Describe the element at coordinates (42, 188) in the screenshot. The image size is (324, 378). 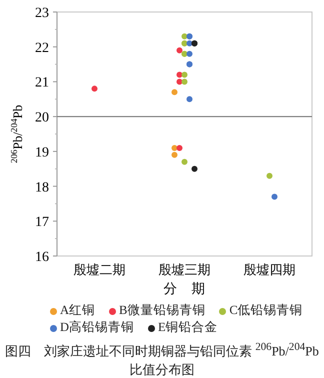
I see `y-tick-label: 18` at that location.